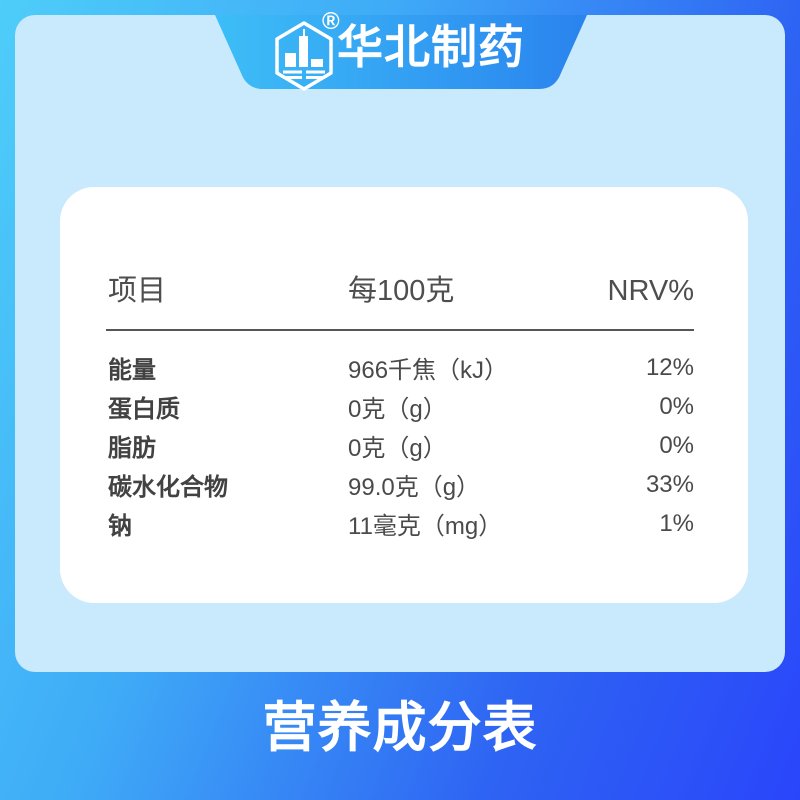  Describe the element at coordinates (651, 291) in the screenshot. I see `table-header-nrv: NRV%` at that location.